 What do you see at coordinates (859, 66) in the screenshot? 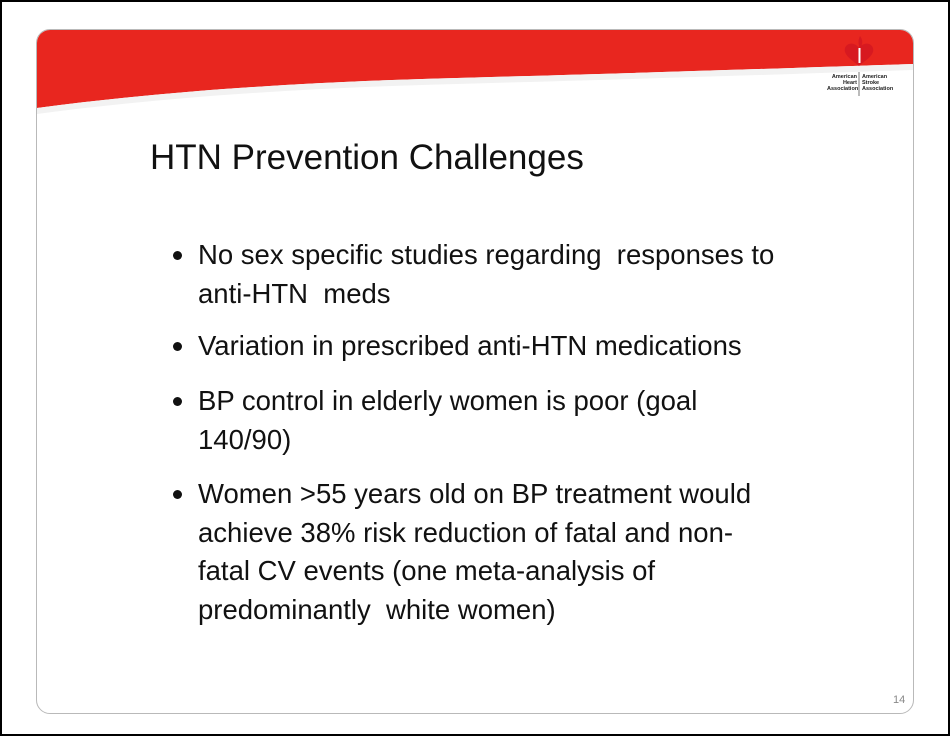
I see `logo-icon` at bounding box center [859, 66].